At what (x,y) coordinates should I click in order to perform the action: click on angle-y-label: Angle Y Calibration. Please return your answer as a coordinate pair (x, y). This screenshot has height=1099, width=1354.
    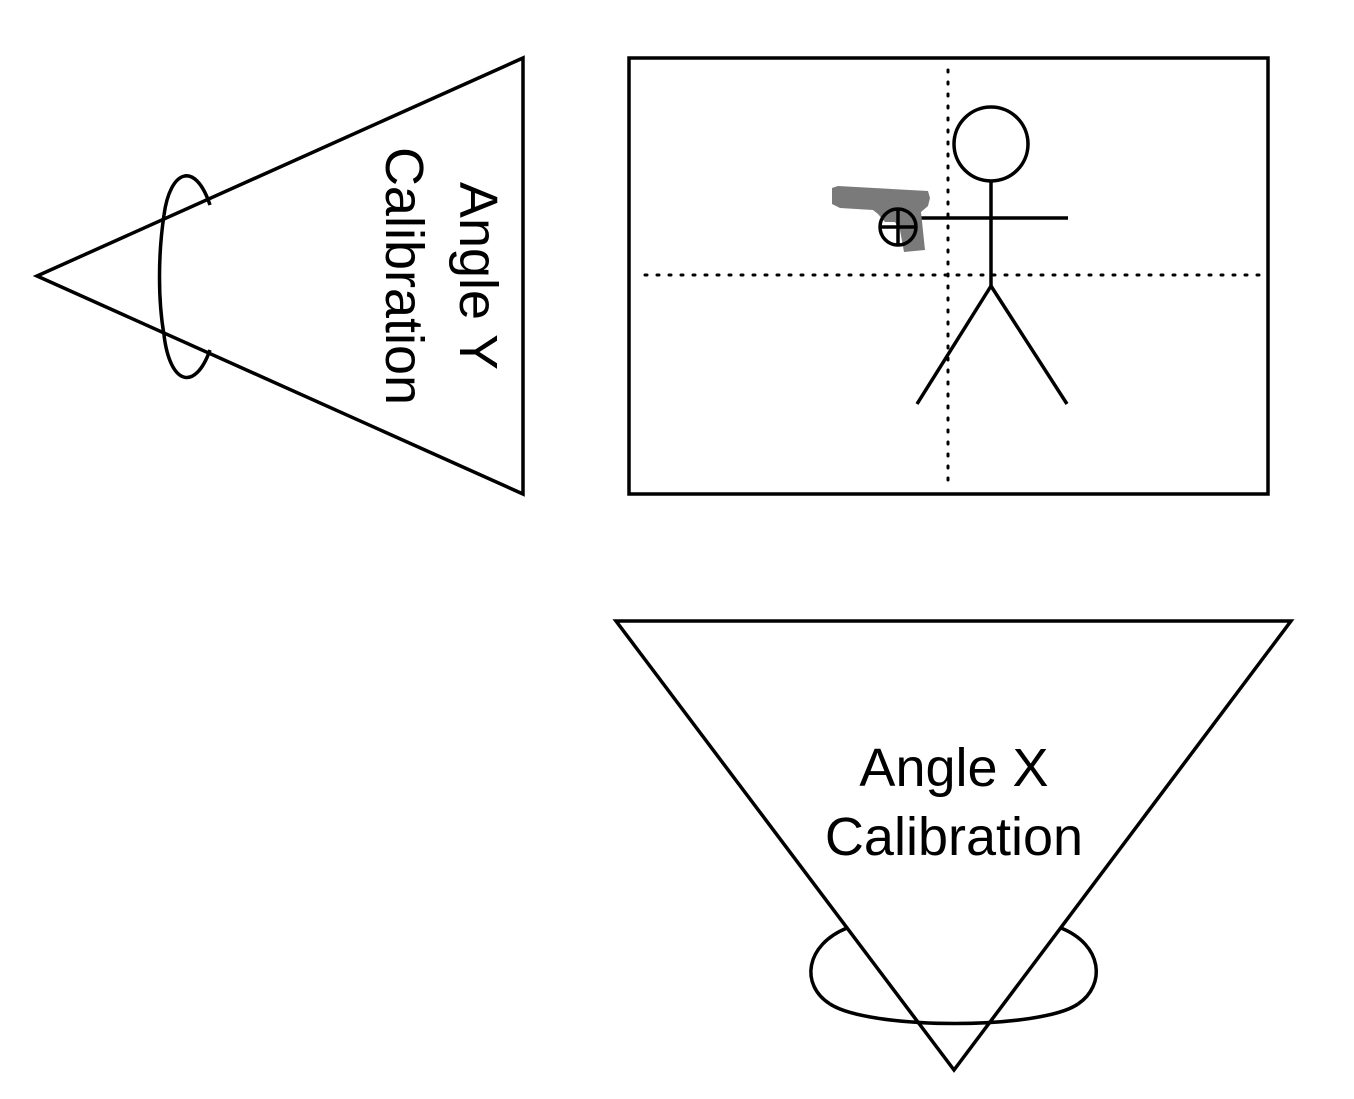
    Looking at the image, I should click on (441, 276).